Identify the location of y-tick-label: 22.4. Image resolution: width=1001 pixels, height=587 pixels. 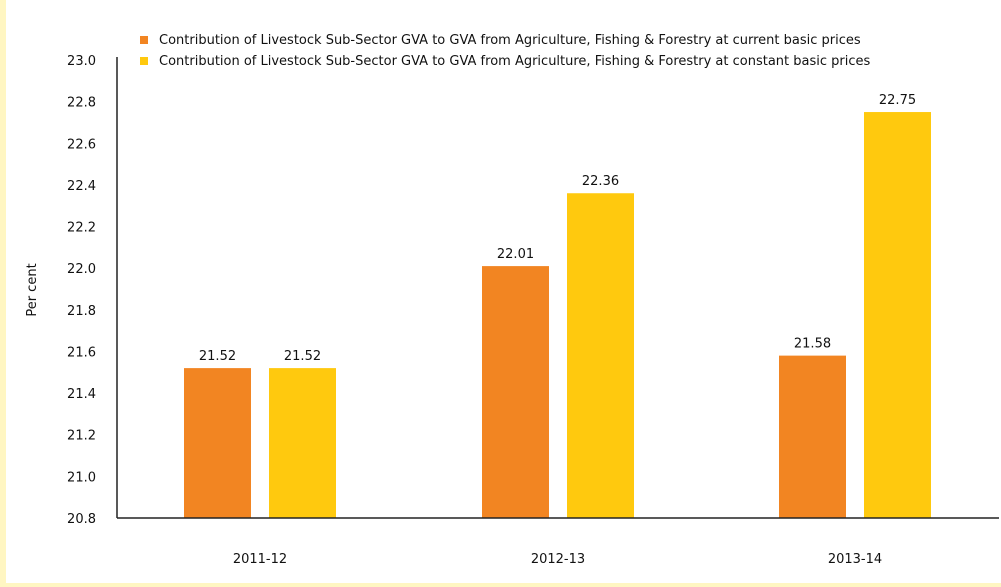
(81, 186).